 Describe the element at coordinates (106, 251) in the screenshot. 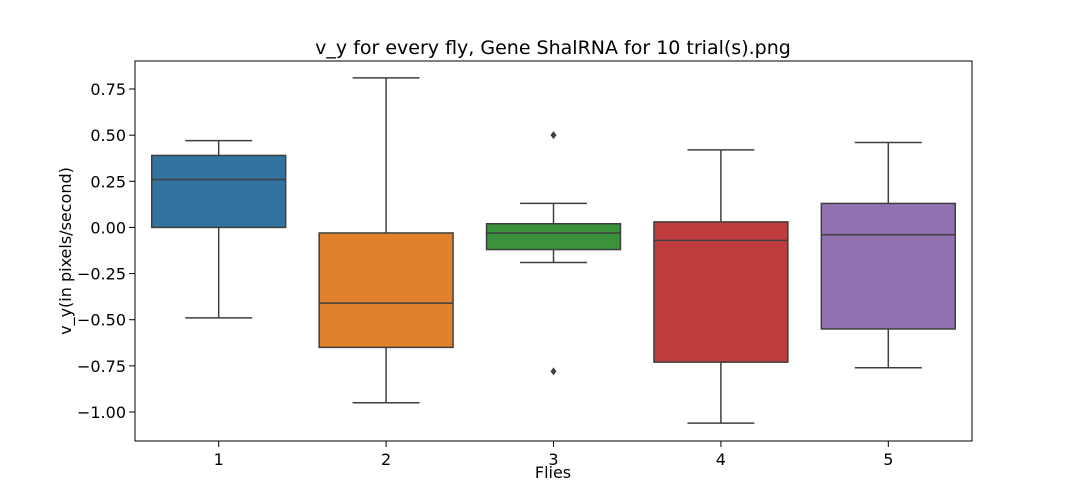

I see `y-axis: 0.75 0.50 0.25 0.00 −0.25 −0.50 −0.75 −1.00` at that location.